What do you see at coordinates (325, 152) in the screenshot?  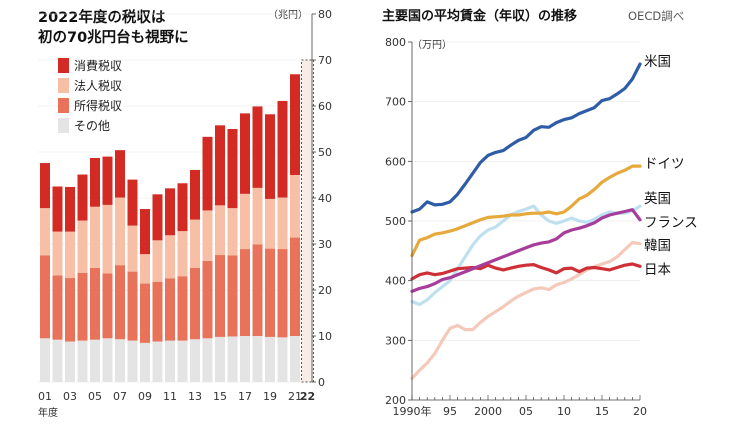 I see `y-tick-label: 50` at bounding box center [325, 152].